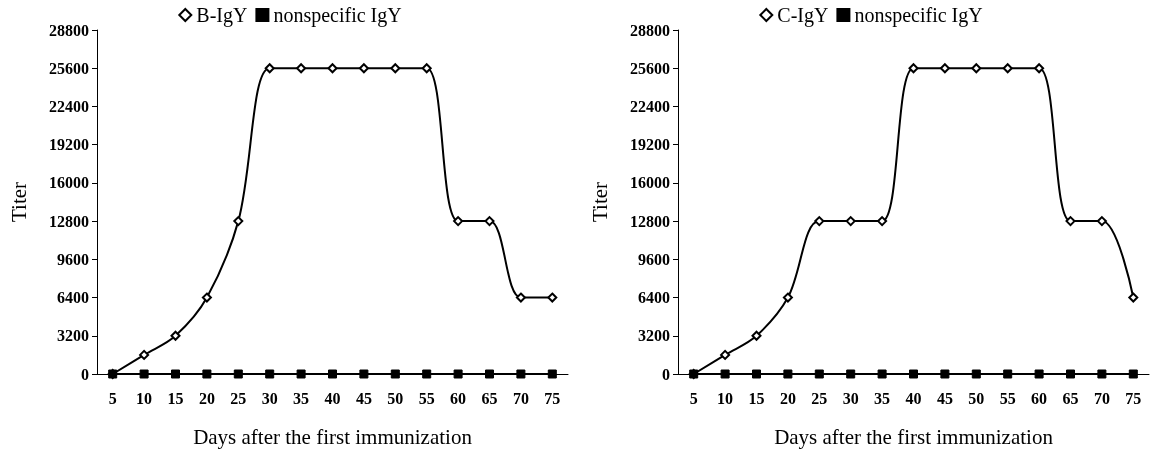 The width and height of the screenshot is (1161, 462). Describe the element at coordinates (489, 398) in the screenshot. I see `x-tick-label: 65` at that location.